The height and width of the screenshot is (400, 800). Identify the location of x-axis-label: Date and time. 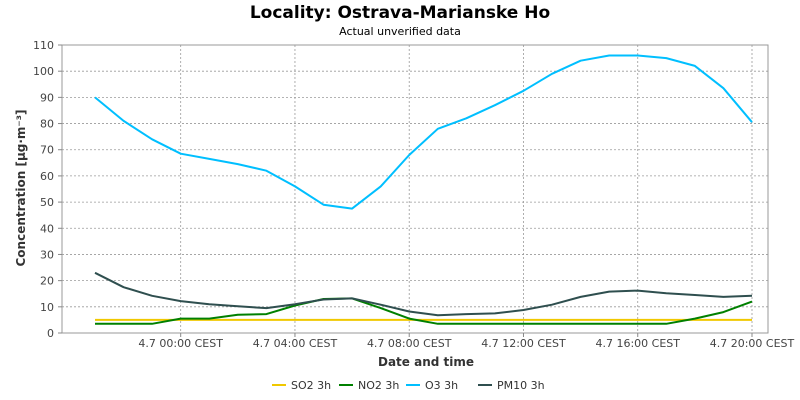
(426, 362).